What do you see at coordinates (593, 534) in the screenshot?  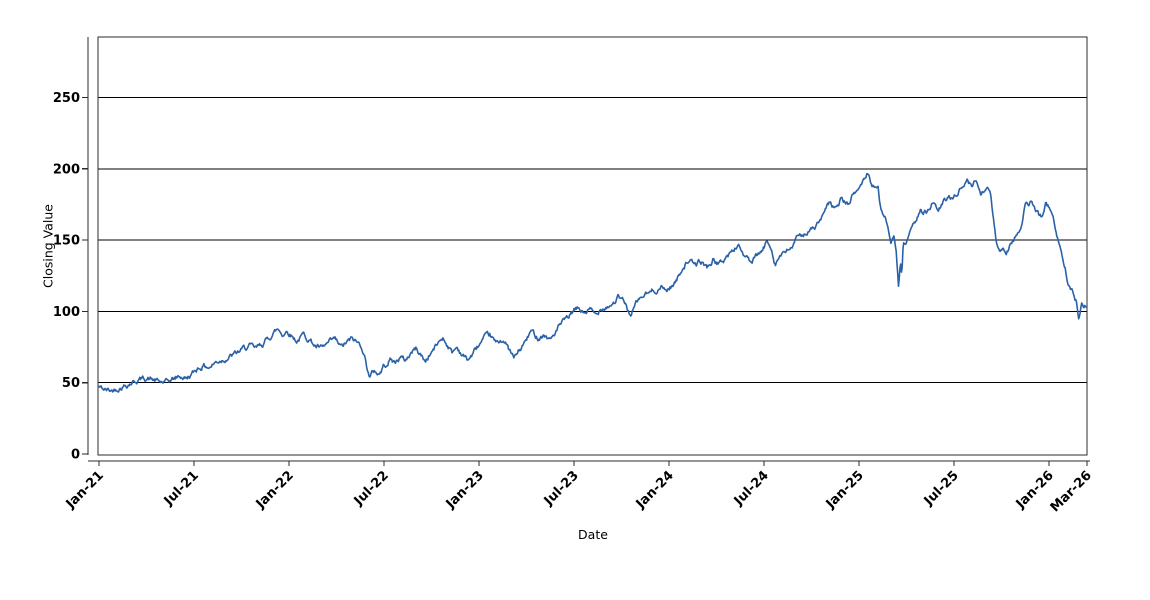 I see `x-axis-title: Date` at bounding box center [593, 534].